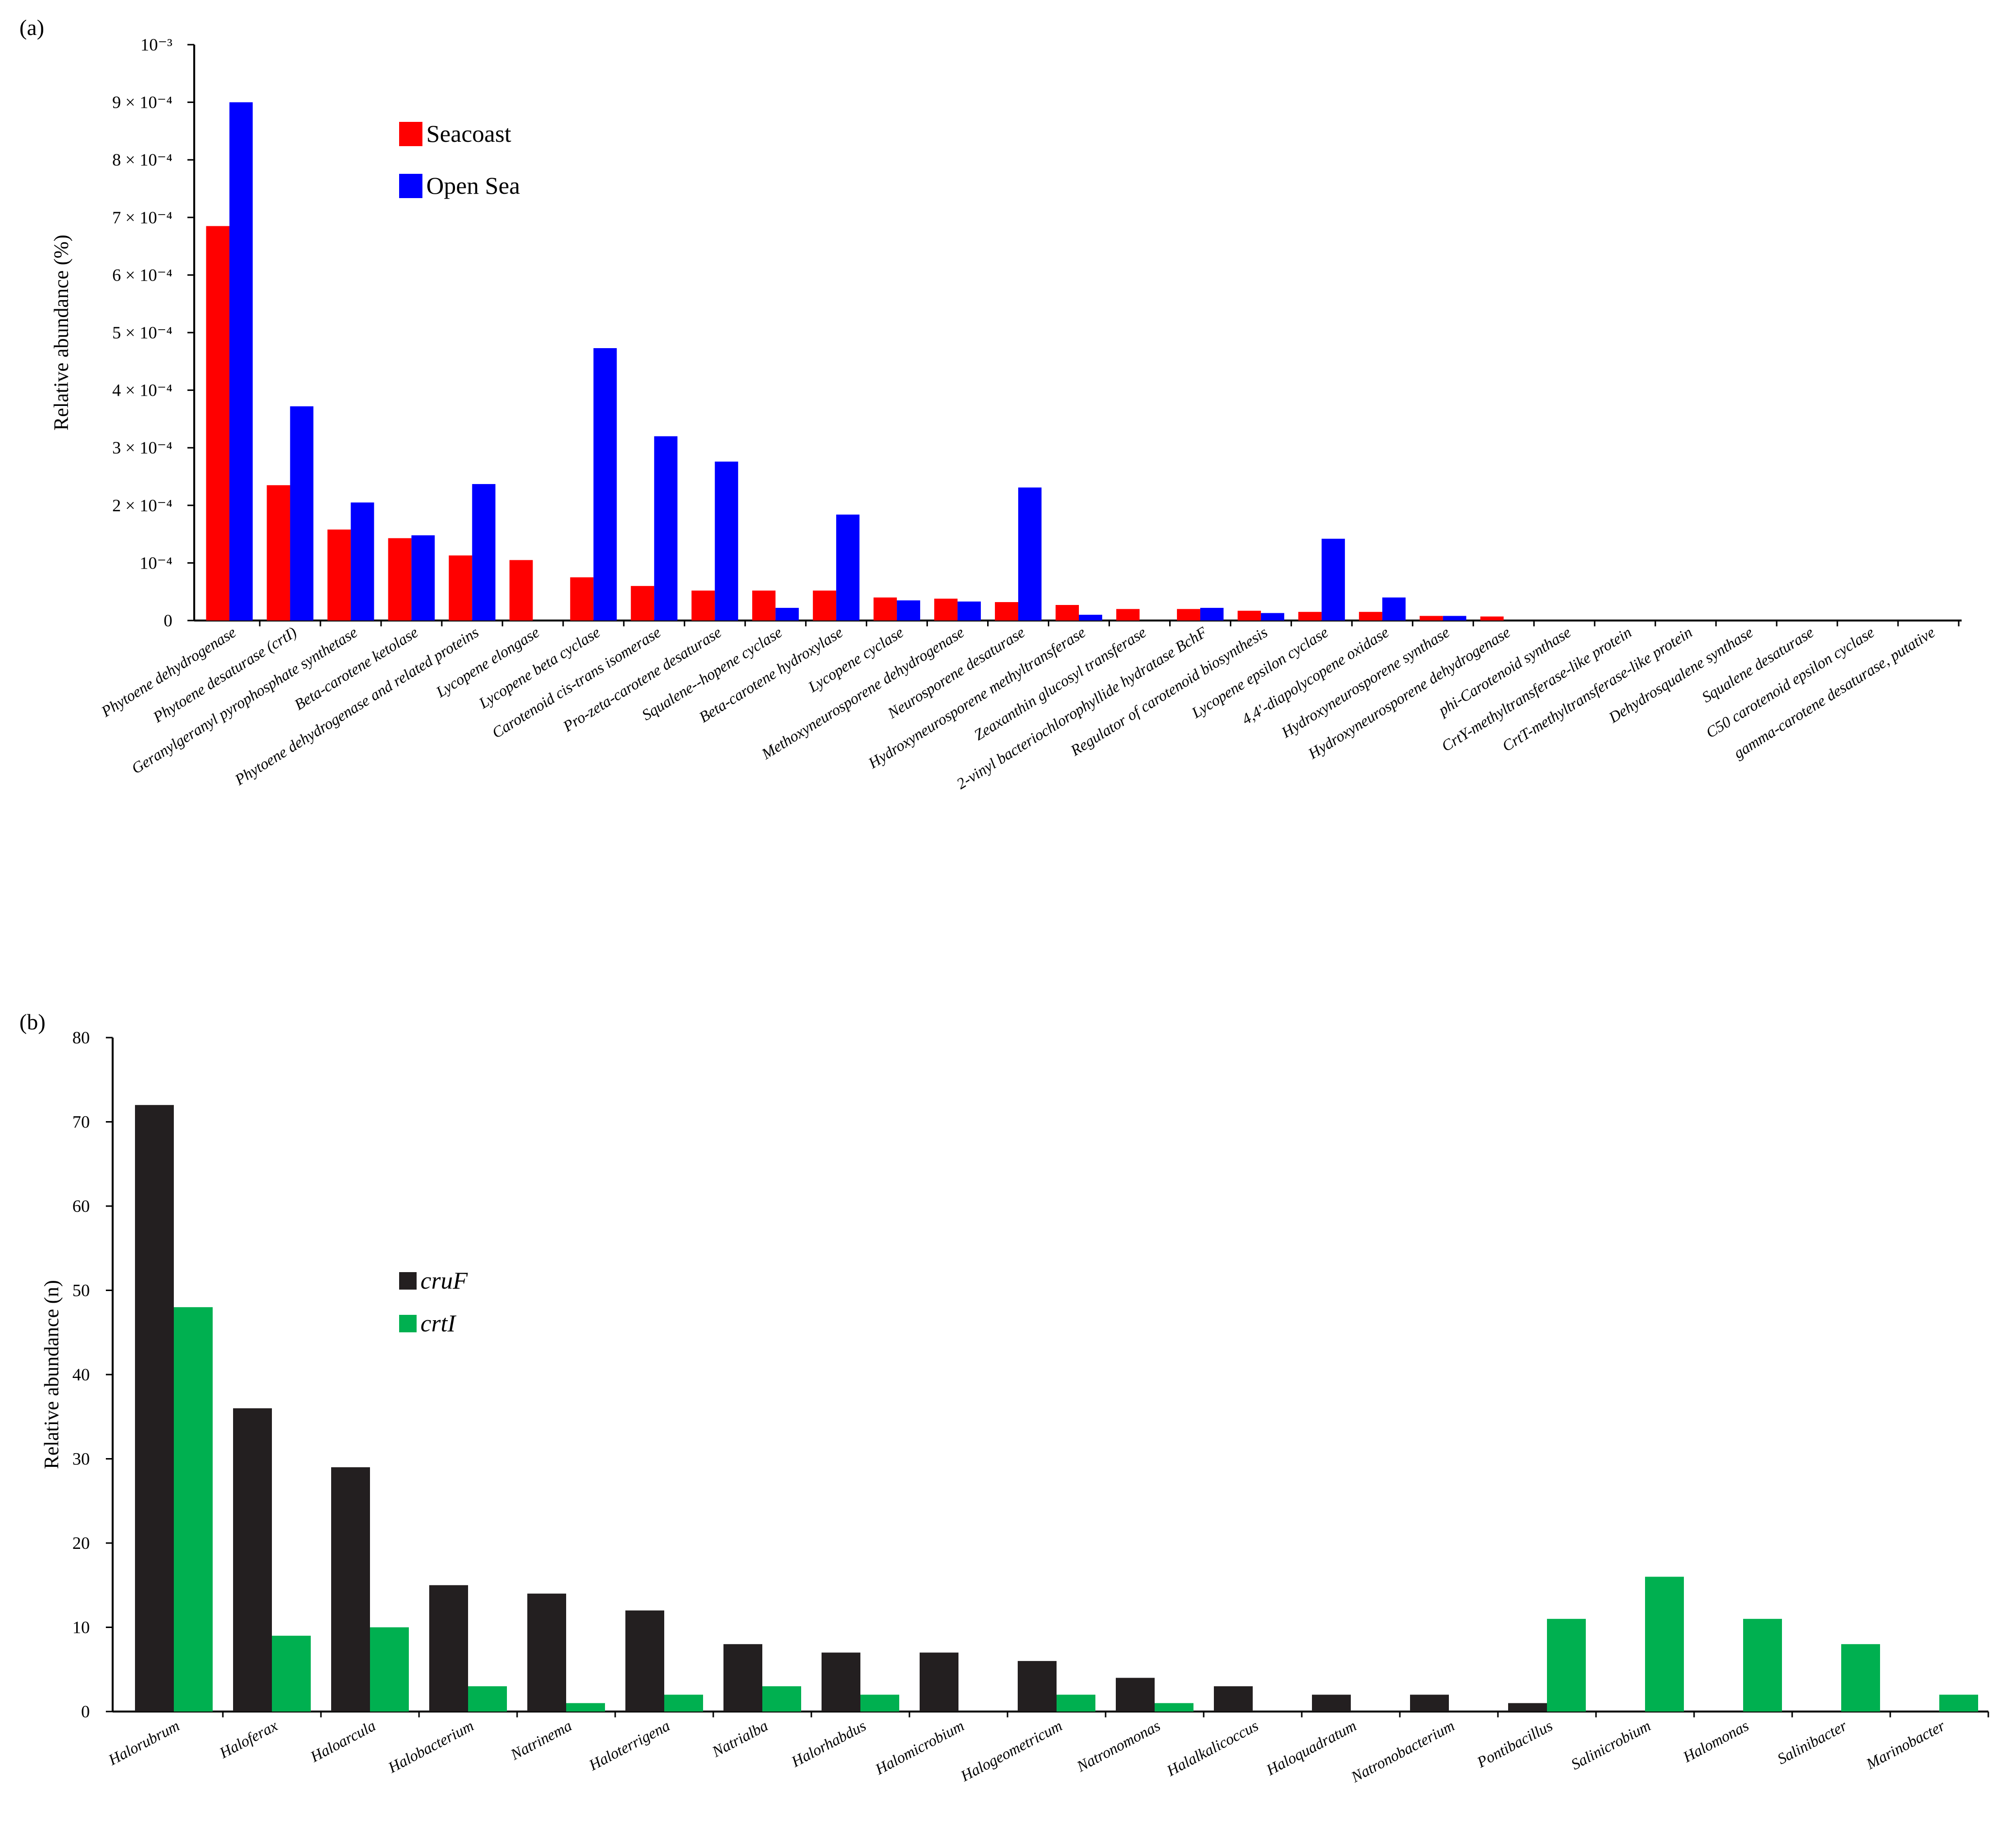 The height and width of the screenshot is (1847, 2016). I want to click on bar-crti-halogeometricum, so click(1076, 1703).